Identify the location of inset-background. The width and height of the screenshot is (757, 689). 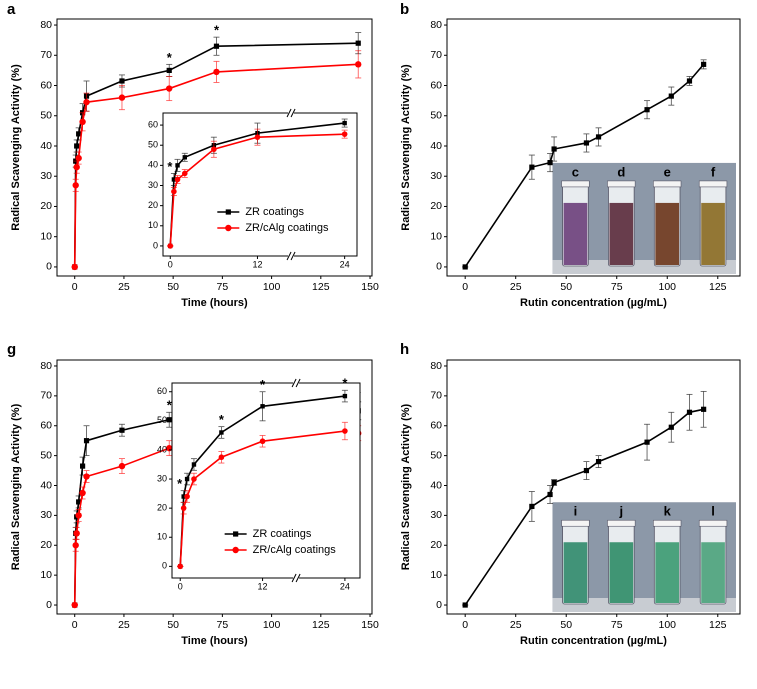
(266, 480).